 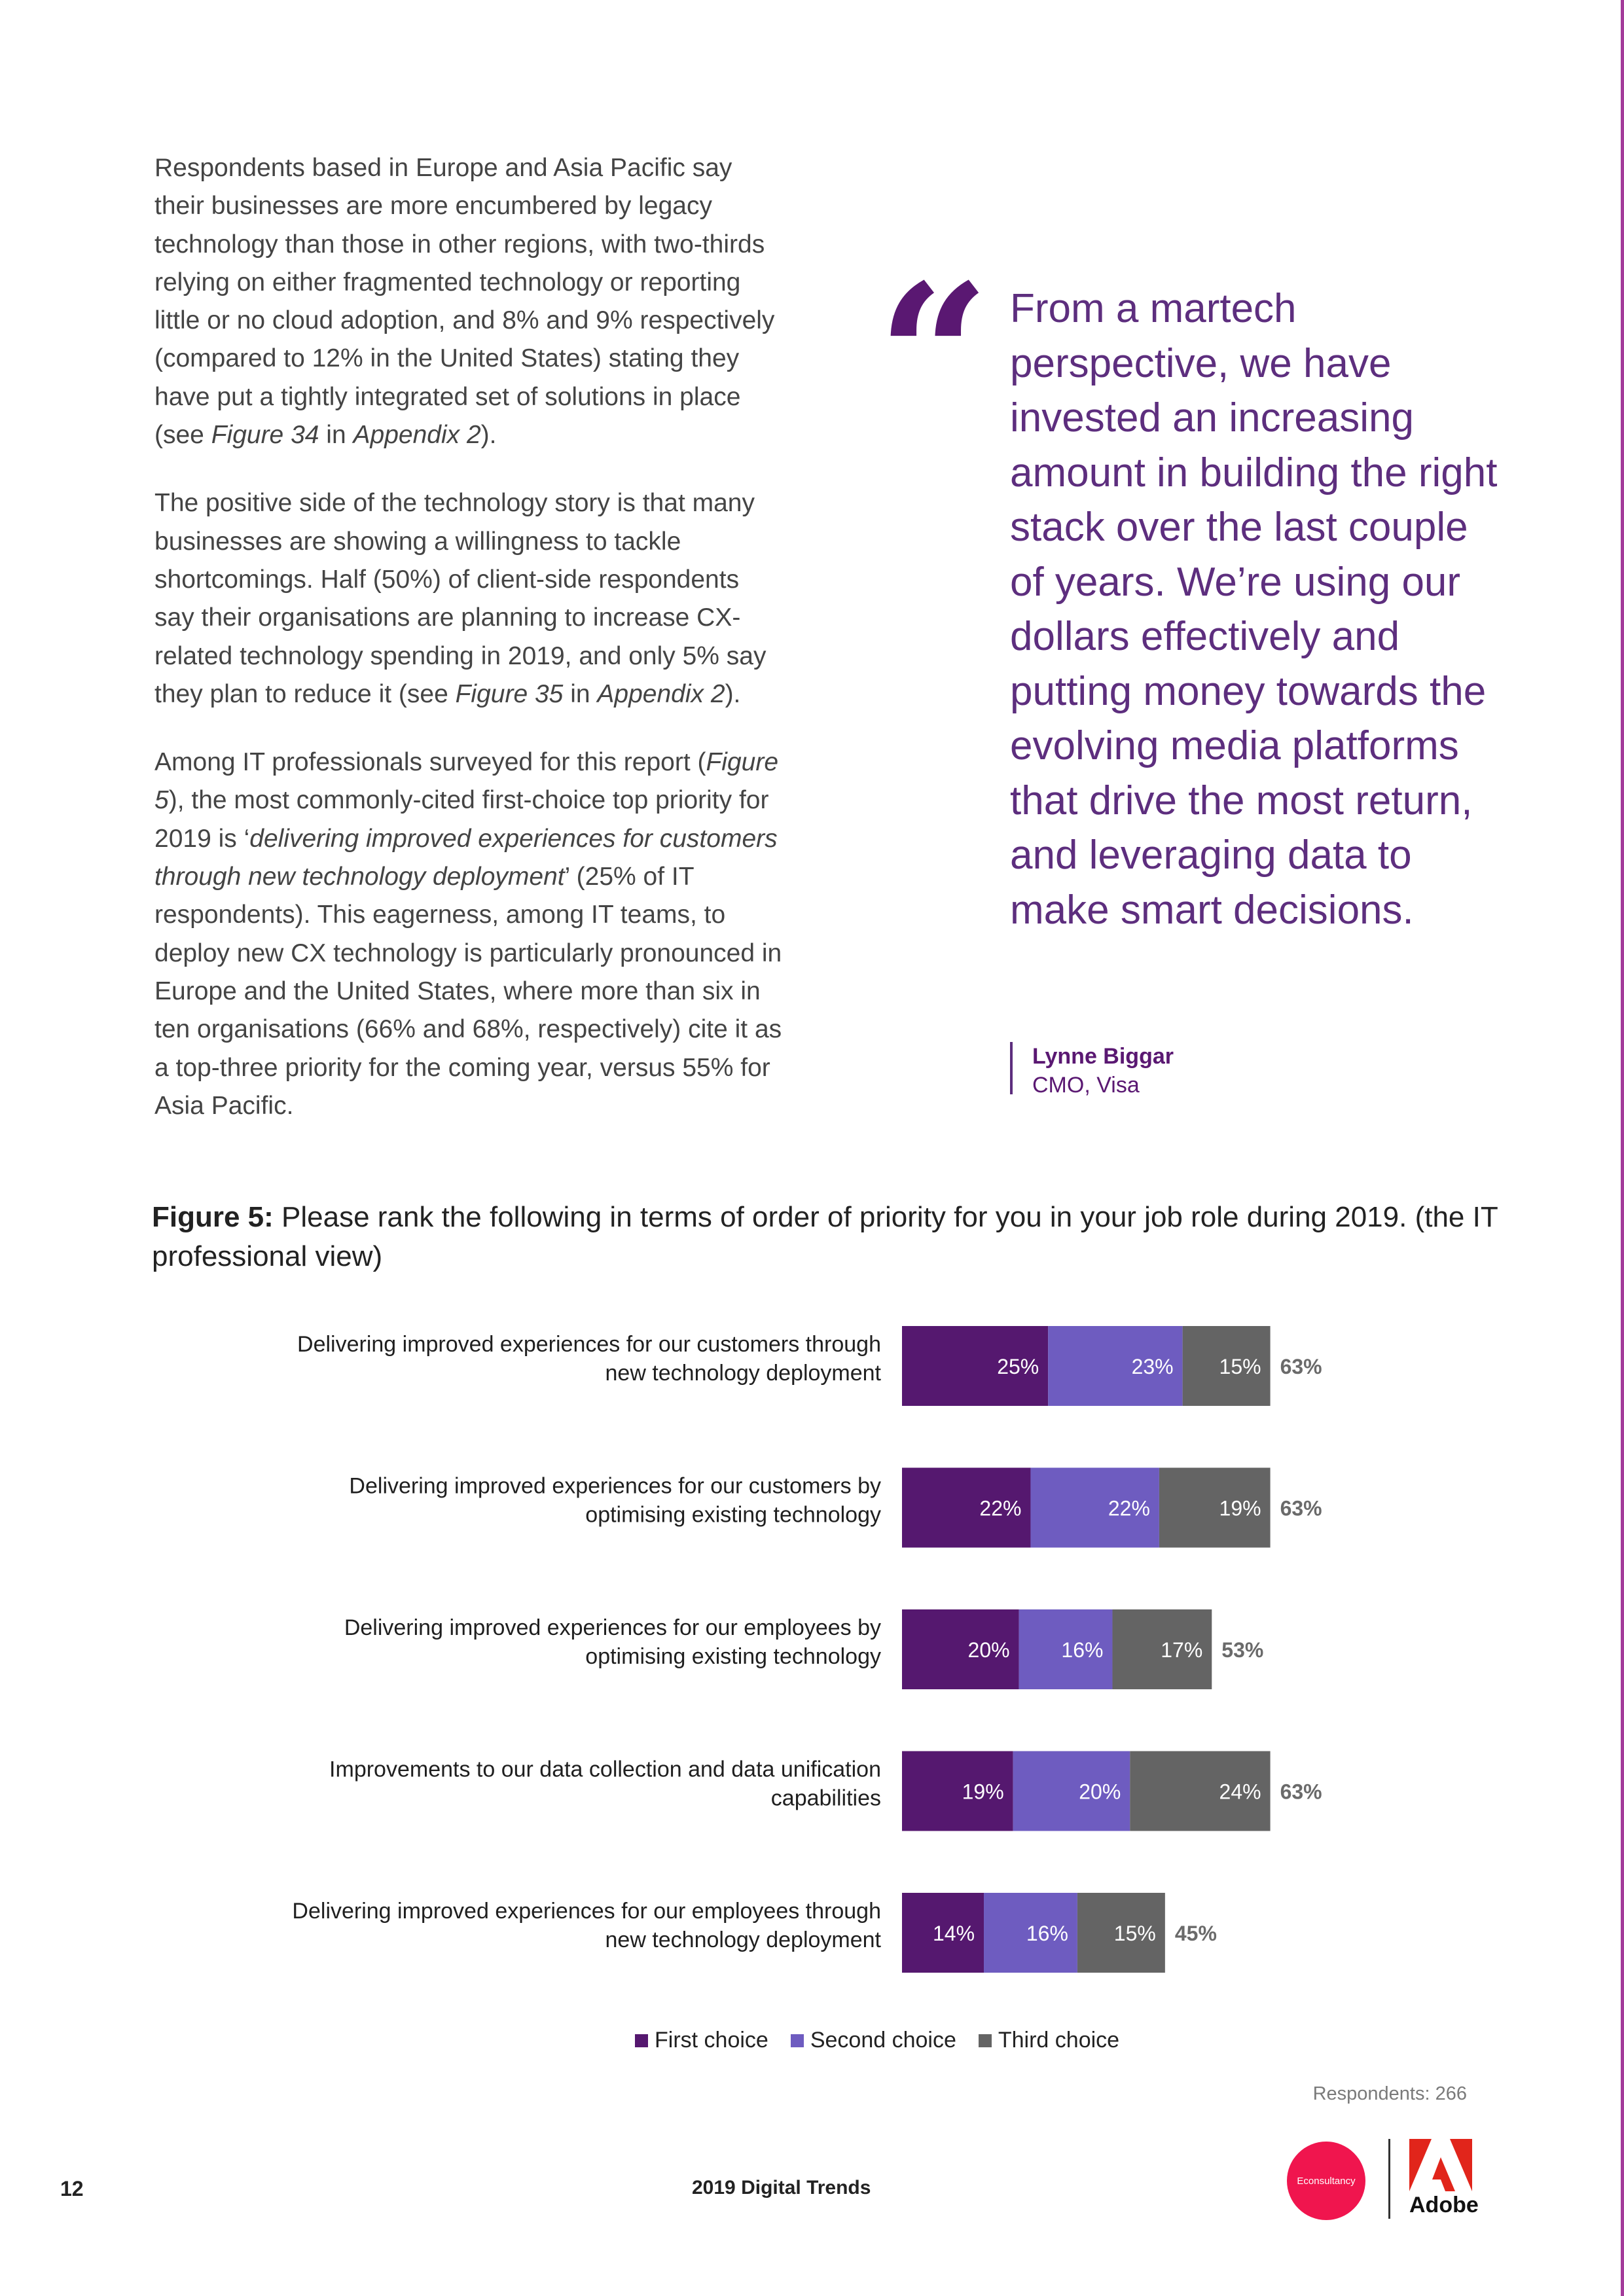 What do you see at coordinates (781, 2187) in the screenshot?
I see `report-title: 2019 Digital Trends` at bounding box center [781, 2187].